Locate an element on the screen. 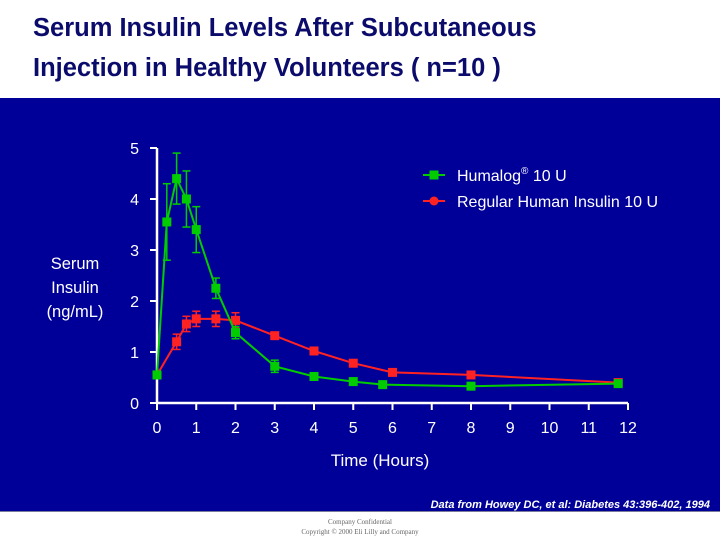 The image size is (720, 540). legend-entry-1: Regular Human Insulin 10 U is located at coordinates (540, 202).